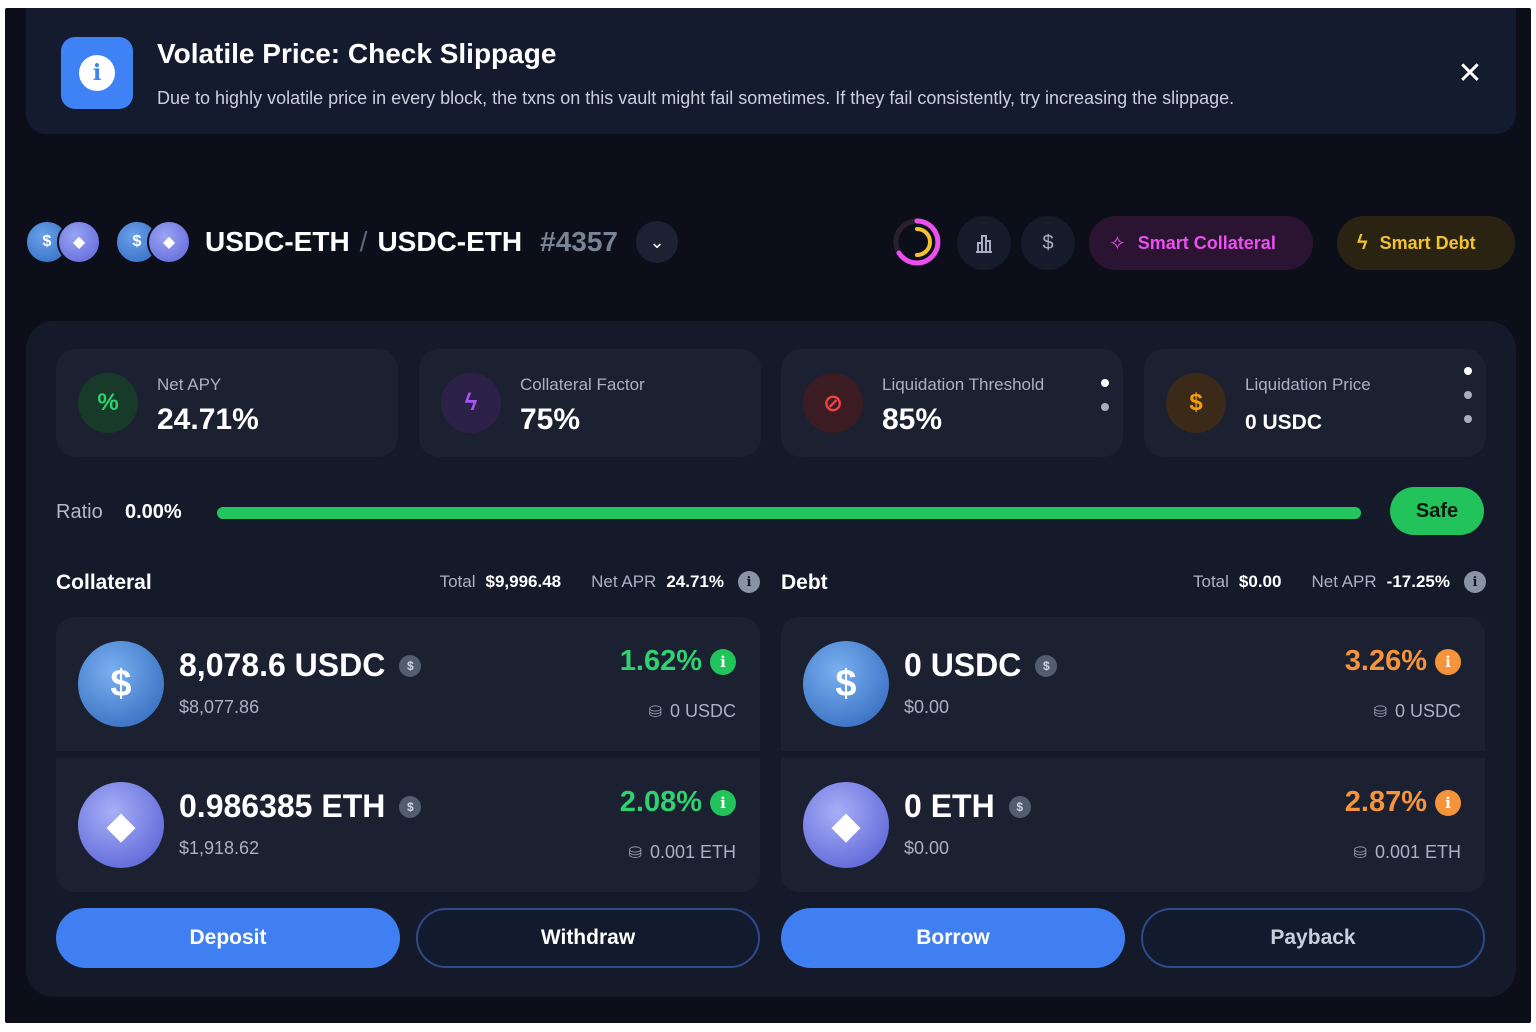 Image resolution: width=1536 pixels, height=1032 pixels. I want to click on stat-net-apy: % Net APY 24.71%, so click(227, 403).